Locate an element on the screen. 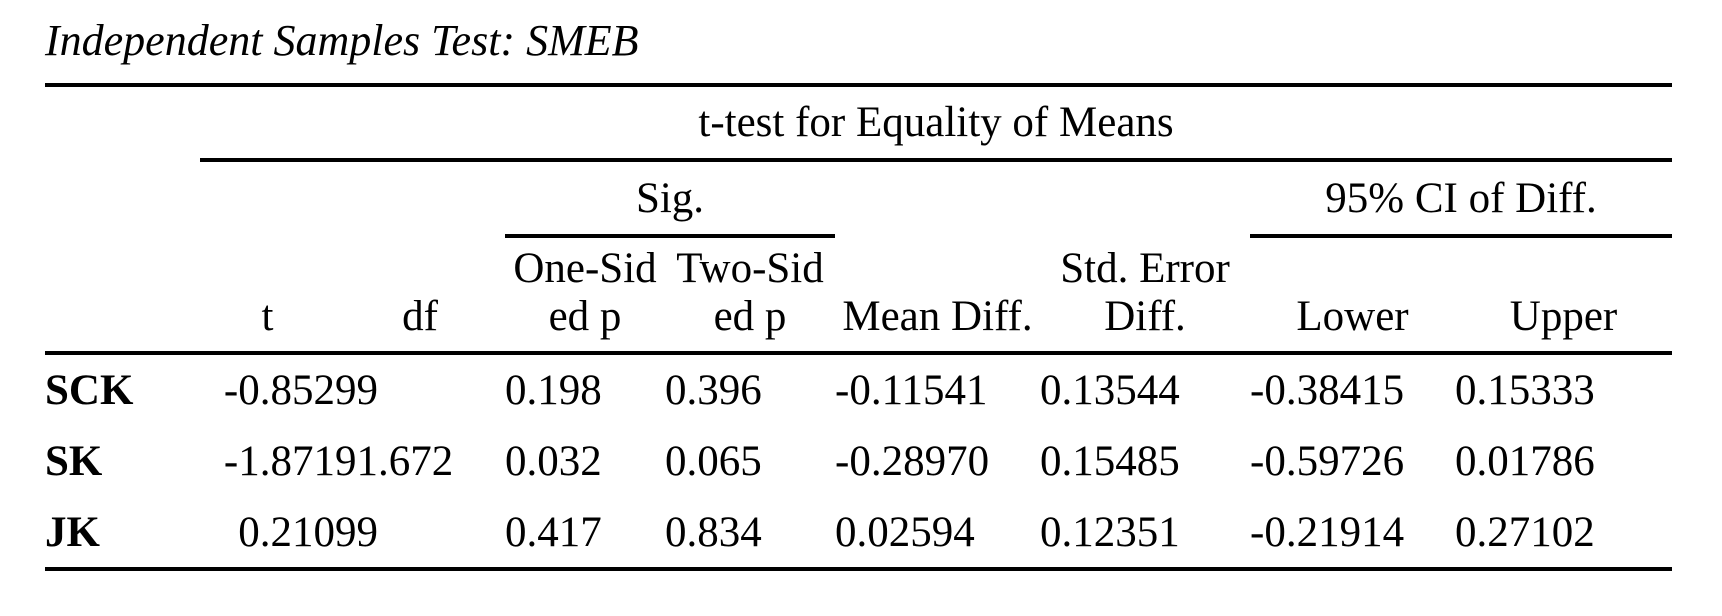 Image resolution: width=1722 pixels, height=616 pixels. cell-df: 91.672 is located at coordinates (394, 461).